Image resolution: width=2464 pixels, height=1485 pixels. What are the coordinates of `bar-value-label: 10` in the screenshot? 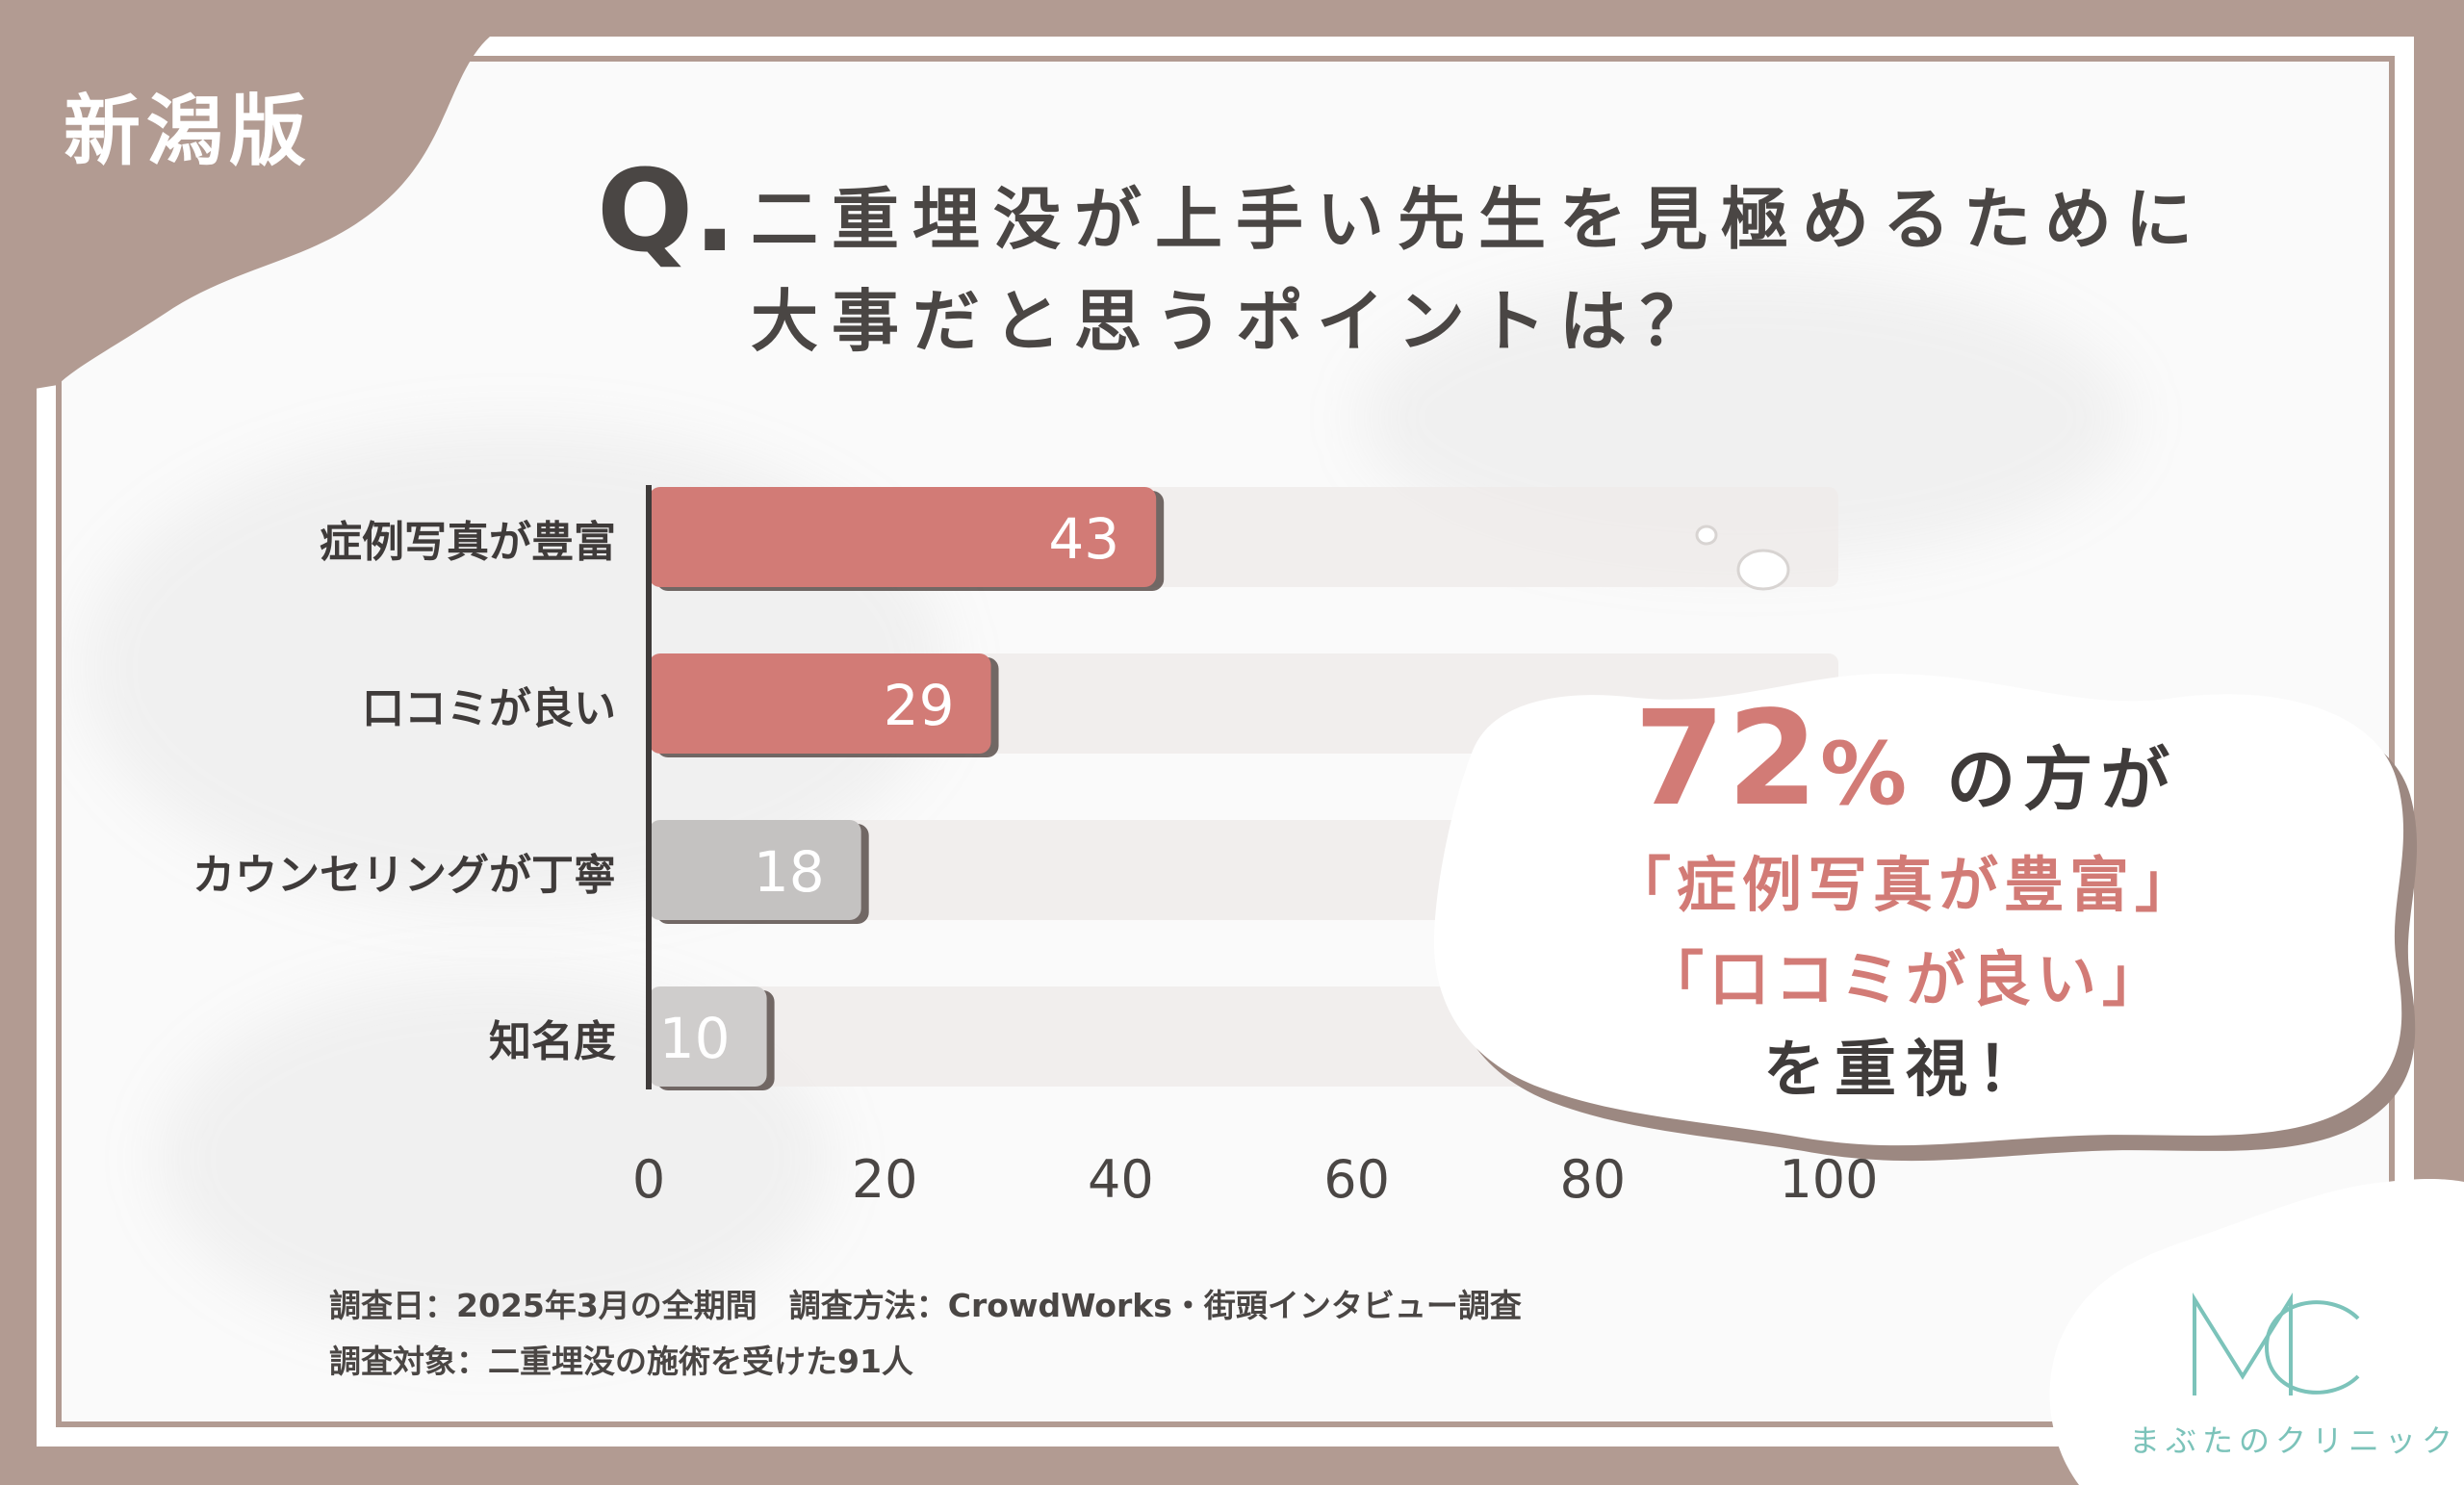 It's located at (695, 1038).